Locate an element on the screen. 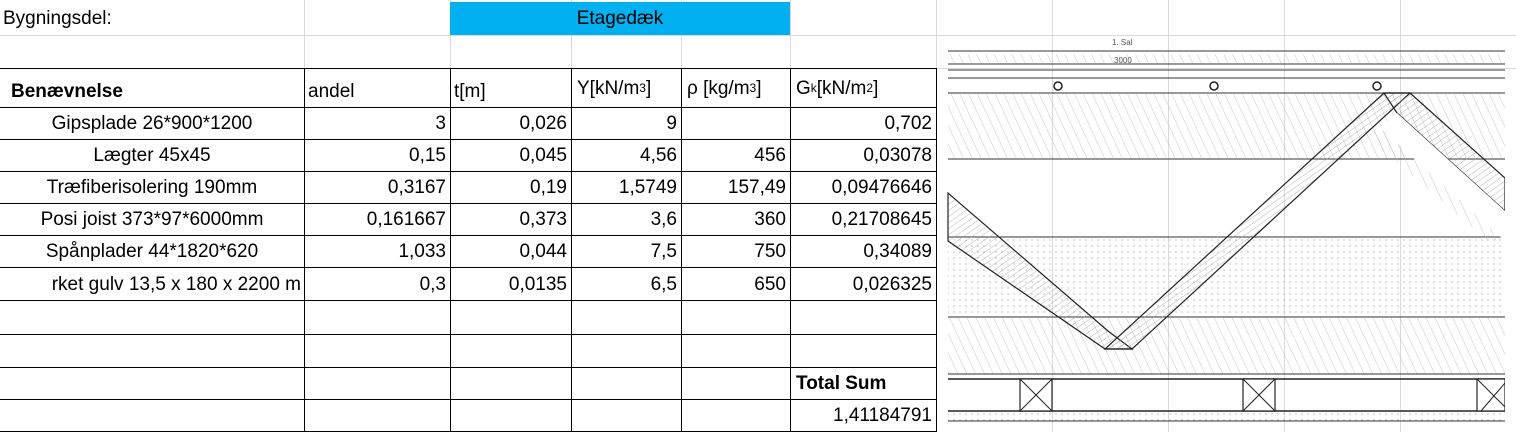 The height and width of the screenshot is (432, 1516). gk-close: ] is located at coordinates (876, 88).